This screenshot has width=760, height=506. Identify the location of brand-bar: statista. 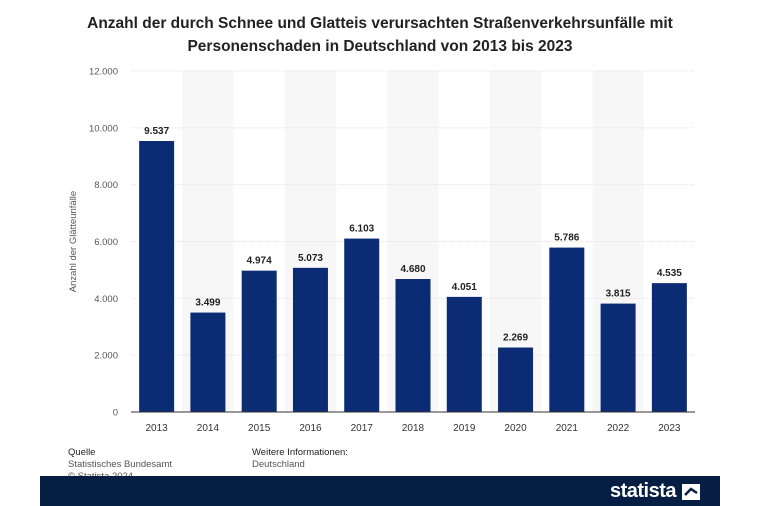
(380, 491).